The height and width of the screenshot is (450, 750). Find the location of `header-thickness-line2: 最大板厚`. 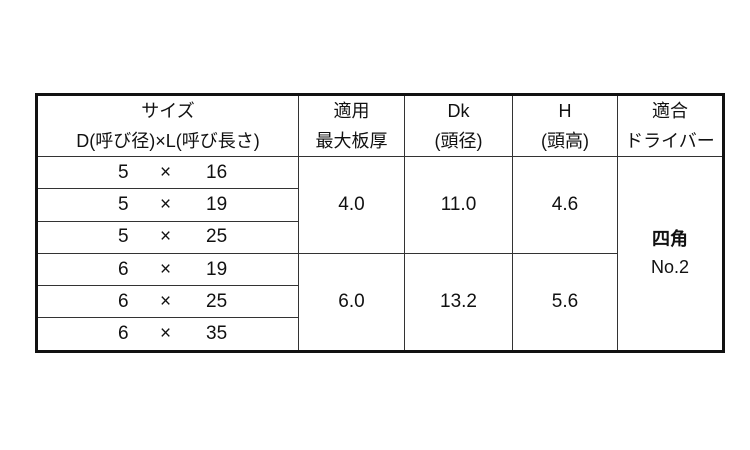

header-thickness-line2: 最大板厚 is located at coordinates (351, 141).